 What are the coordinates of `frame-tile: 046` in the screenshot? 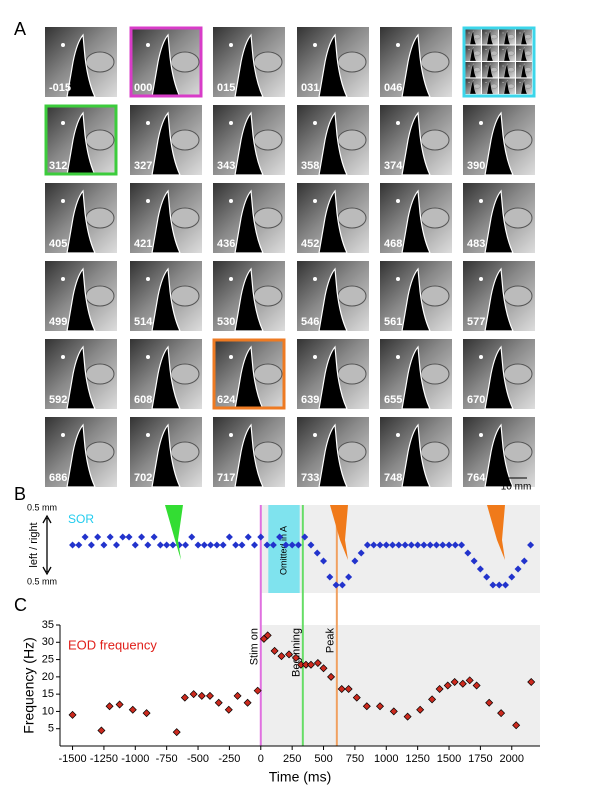 It's located at (416, 62).